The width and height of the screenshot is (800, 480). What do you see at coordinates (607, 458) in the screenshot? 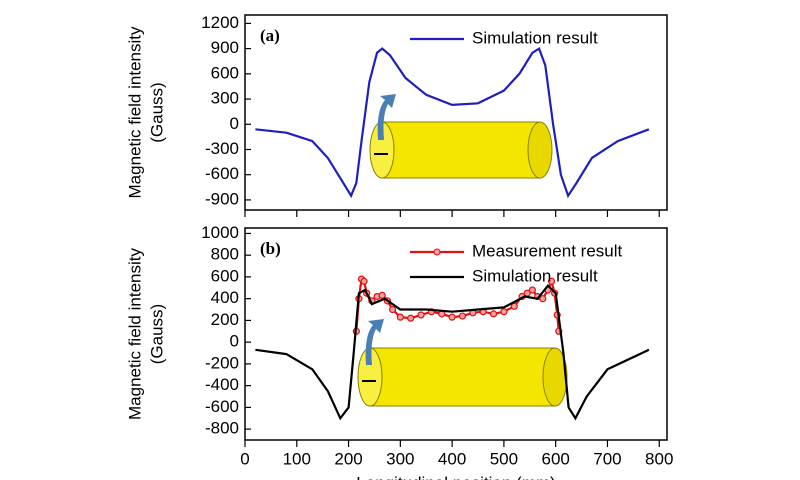
I see `x-tick-label: 700` at bounding box center [607, 458].